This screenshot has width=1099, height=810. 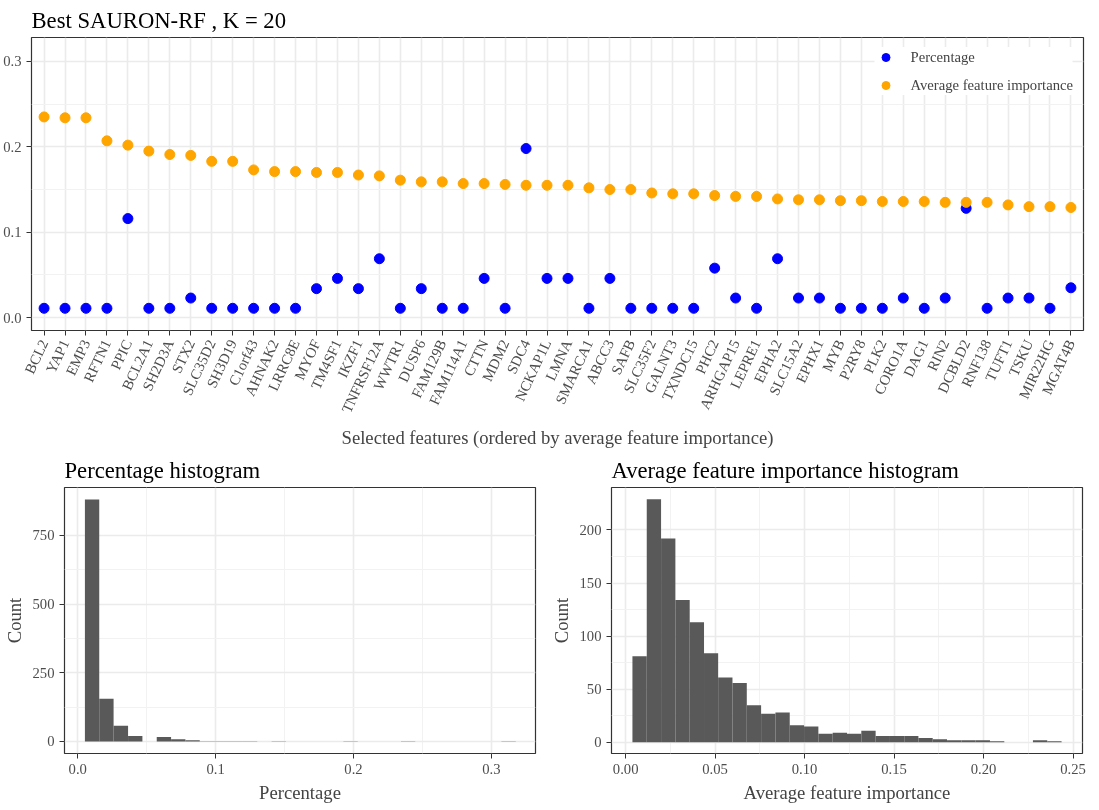 I want to click on x-tick-label: 0.3, so click(x=491, y=768).